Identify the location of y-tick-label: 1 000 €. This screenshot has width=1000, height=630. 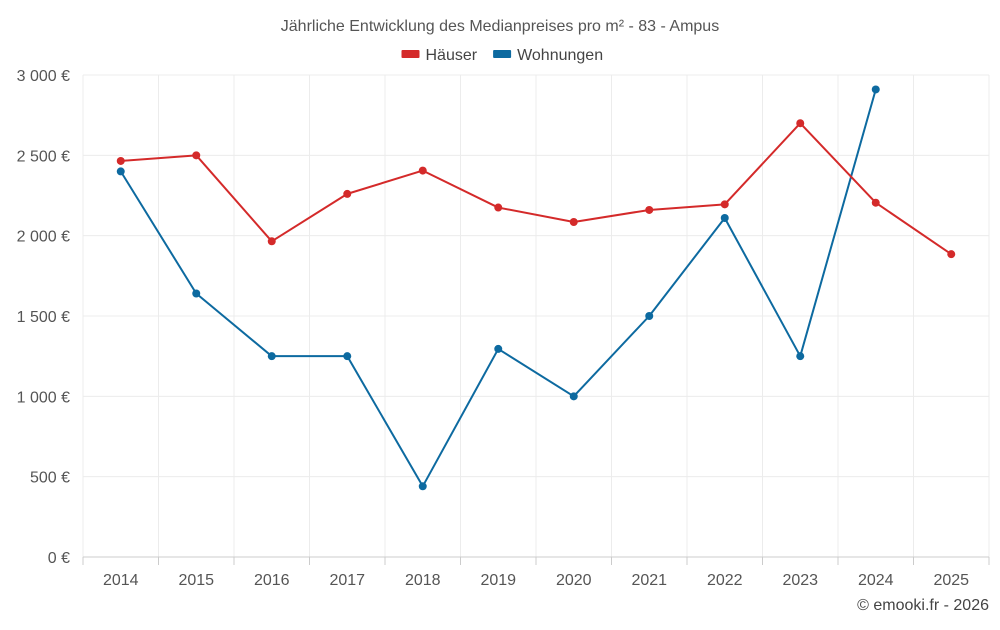
(43, 397).